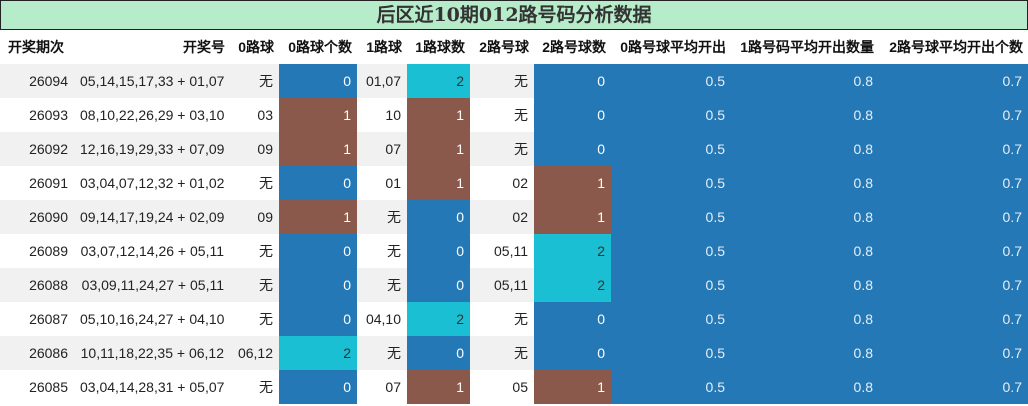 The width and height of the screenshot is (1028, 406). I want to click on header-draw: 开奖号, so click(152, 47).